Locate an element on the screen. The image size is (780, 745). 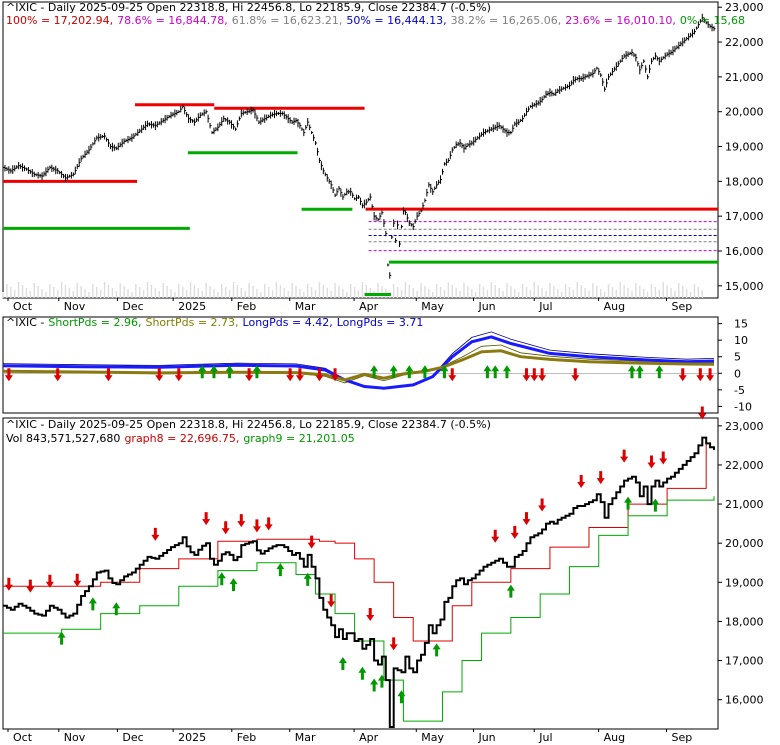
legend-part: 100% = 17,202.94, is located at coordinates (59, 20).